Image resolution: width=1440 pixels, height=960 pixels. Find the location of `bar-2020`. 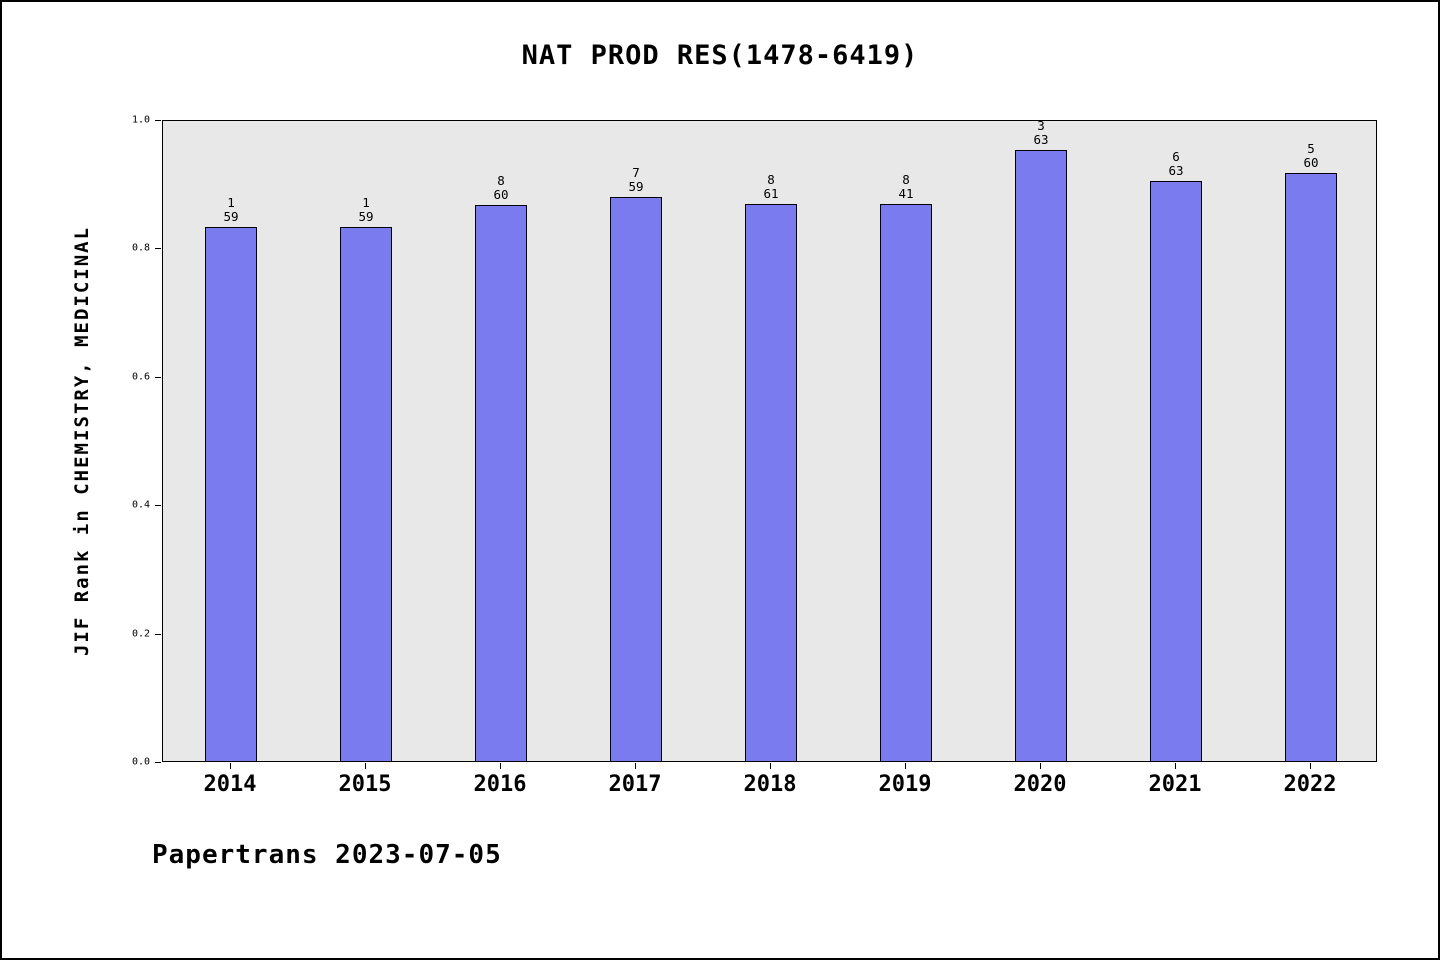

bar-2020 is located at coordinates (1041, 455).